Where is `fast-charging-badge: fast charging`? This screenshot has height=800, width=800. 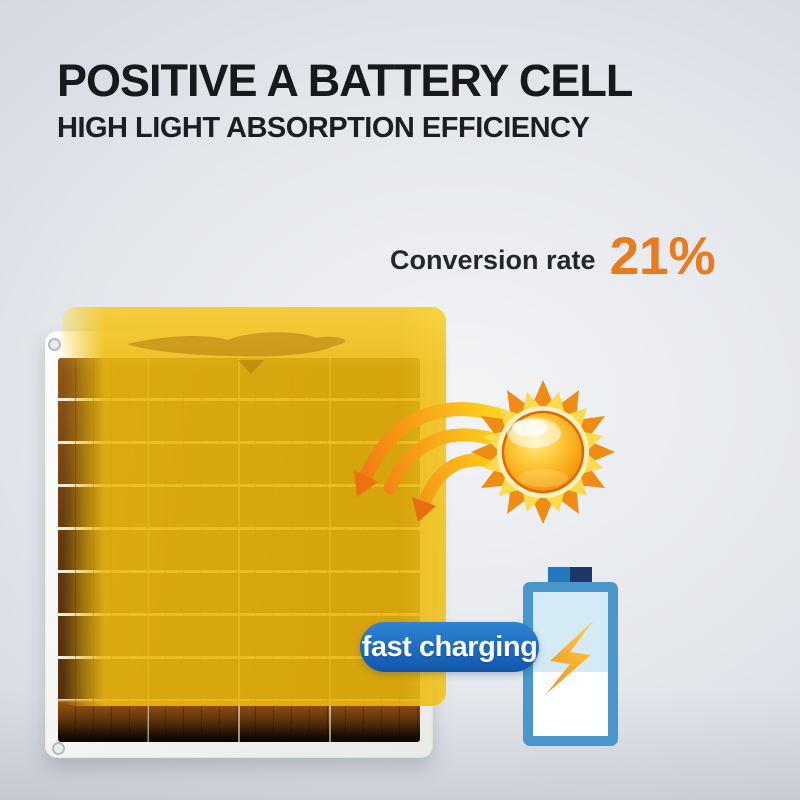 fast-charging-badge: fast charging is located at coordinates (449, 647).